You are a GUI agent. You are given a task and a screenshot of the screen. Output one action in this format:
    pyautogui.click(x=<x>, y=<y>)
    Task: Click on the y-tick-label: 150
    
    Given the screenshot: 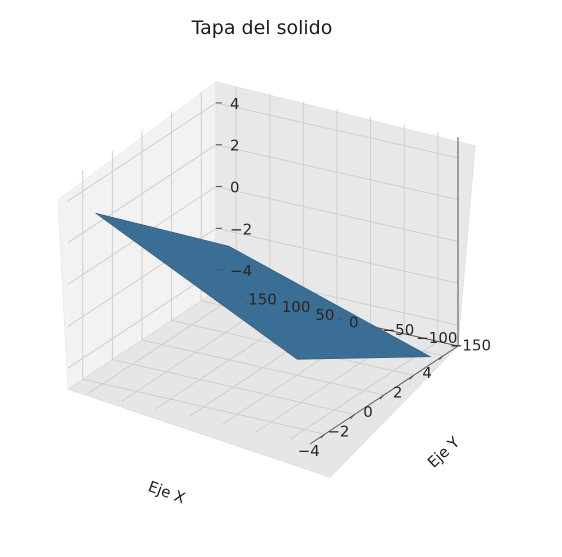 What is the action you would take?
    pyautogui.click(x=262, y=300)
    